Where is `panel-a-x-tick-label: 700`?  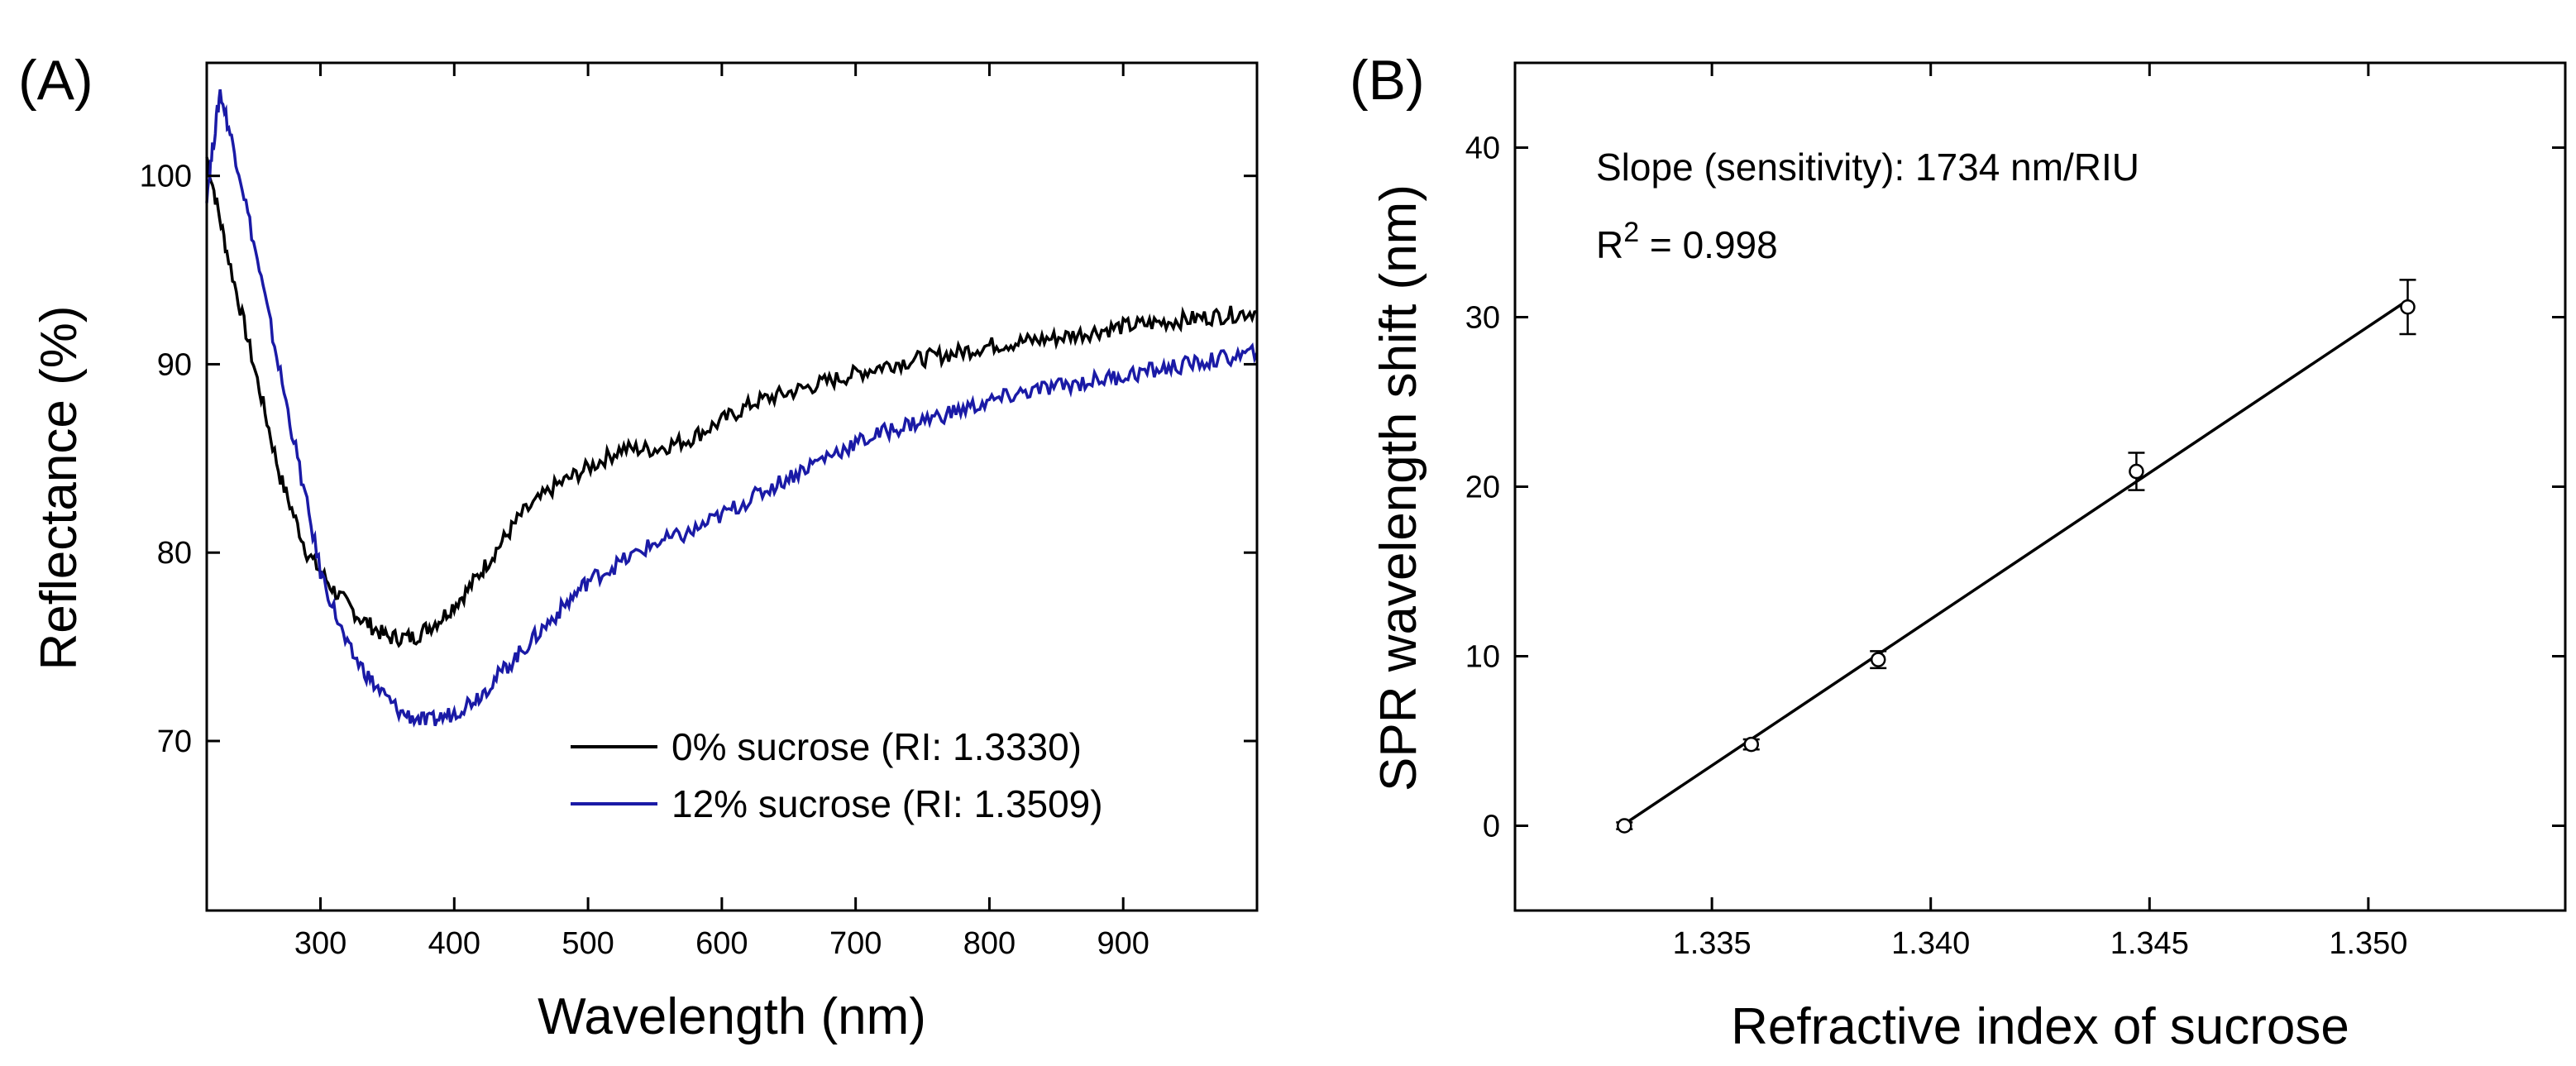 panel-a-x-tick-label: 700 is located at coordinates (855, 943).